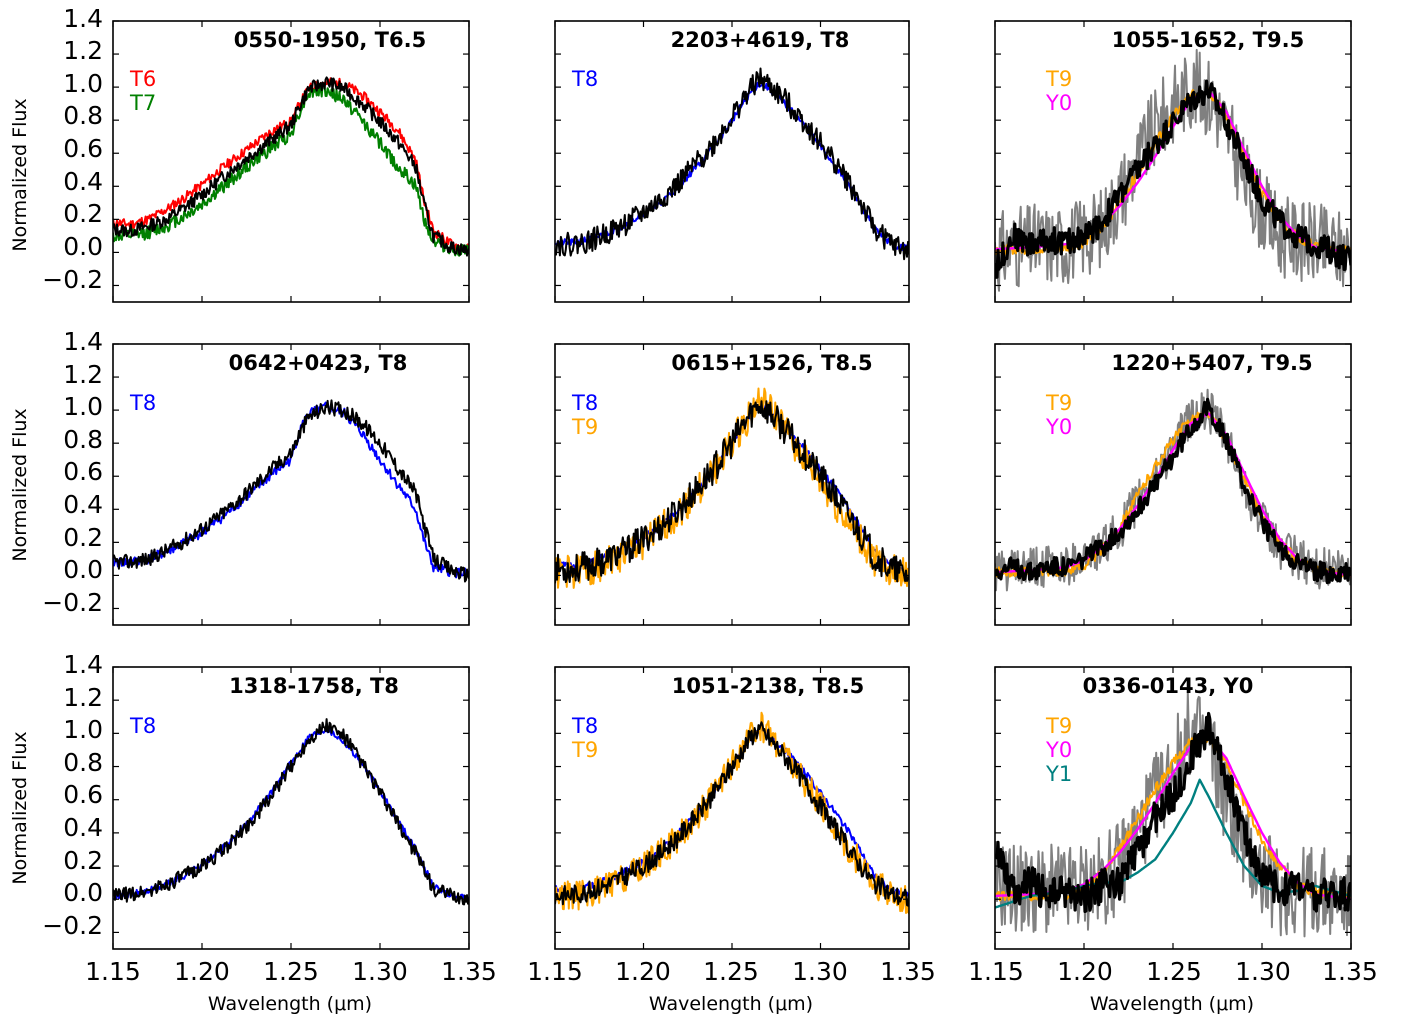  I want to click on panel-title-3: 0642+0423, T8, so click(318, 363).